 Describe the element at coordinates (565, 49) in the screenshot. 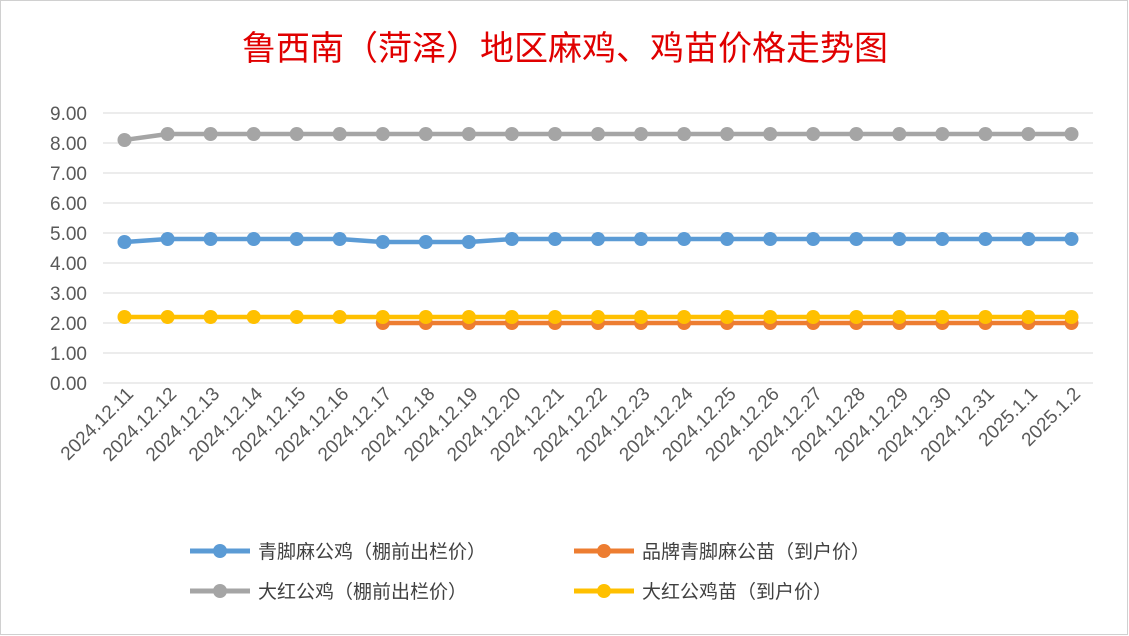

I see `chart-title: 鲁西南（菏泽）地区麻鸡、鸡苗价格走势图` at that location.